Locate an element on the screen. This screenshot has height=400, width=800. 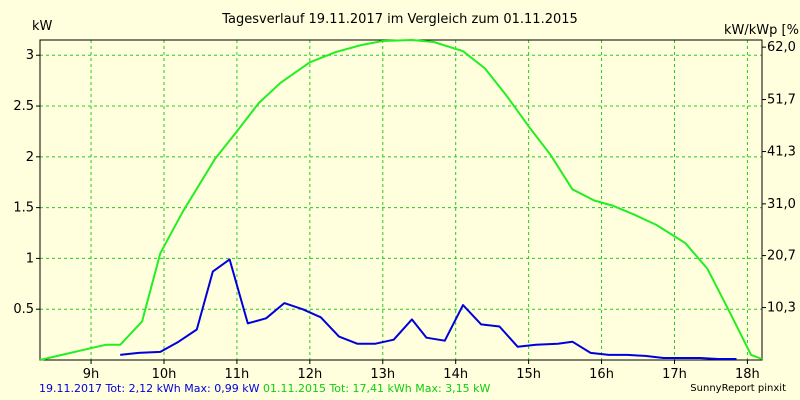
y-tick-label: 0.5 is located at coordinates (23, 309).